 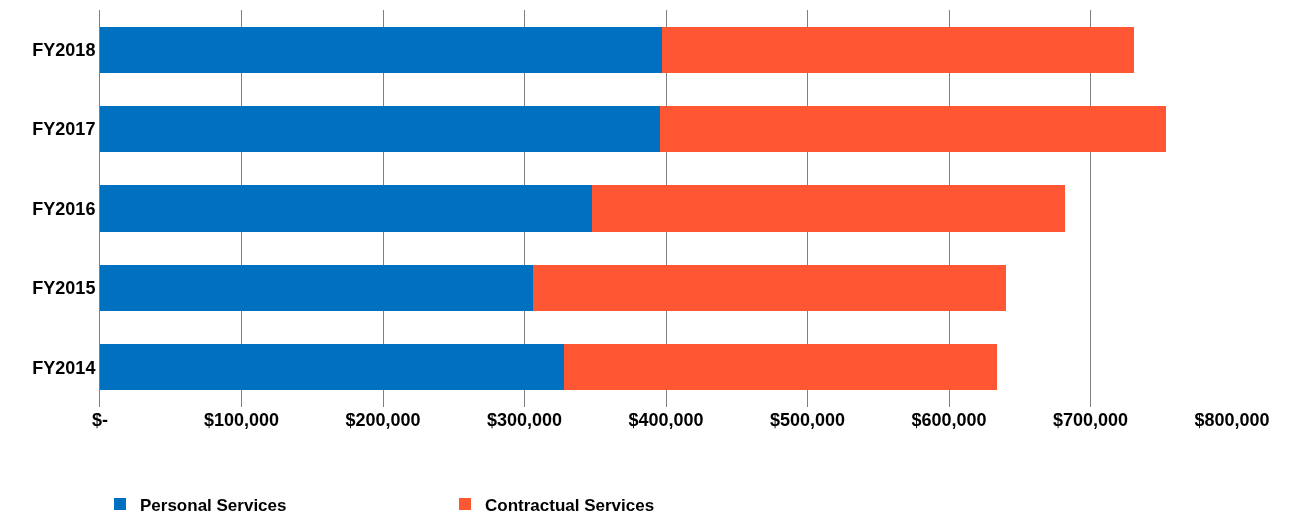 I want to click on x-tick-label: $800,000, so click(x=1232, y=420).